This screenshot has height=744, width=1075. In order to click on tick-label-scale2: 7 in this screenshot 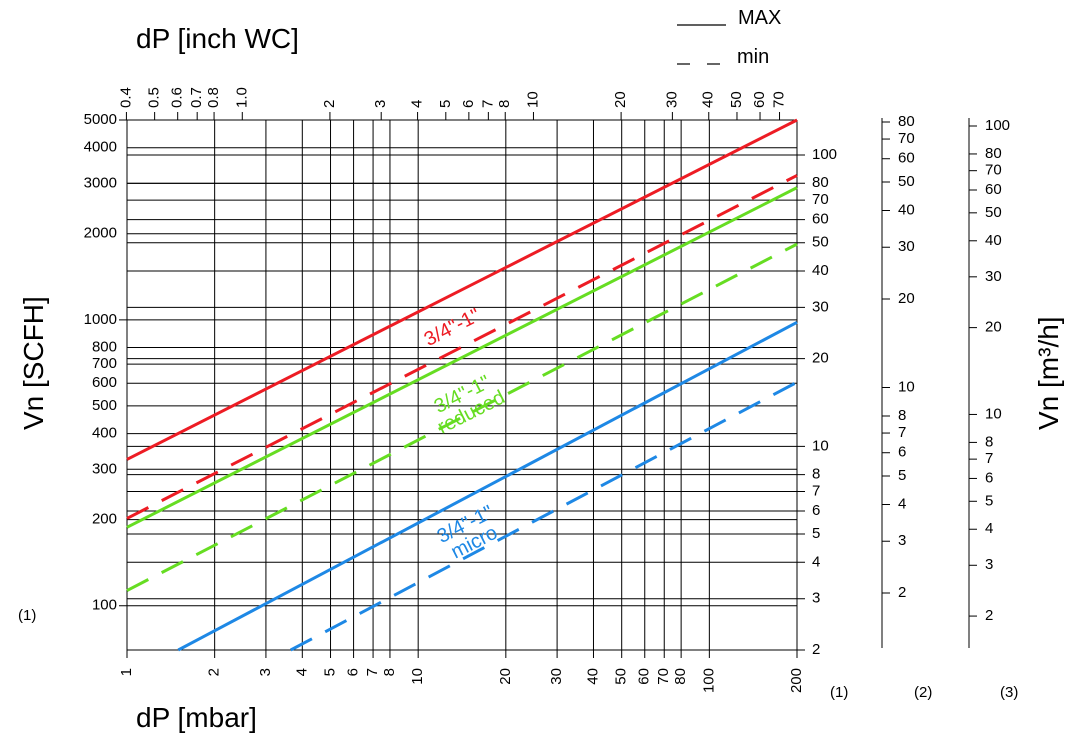, I will do `click(902, 432)`.